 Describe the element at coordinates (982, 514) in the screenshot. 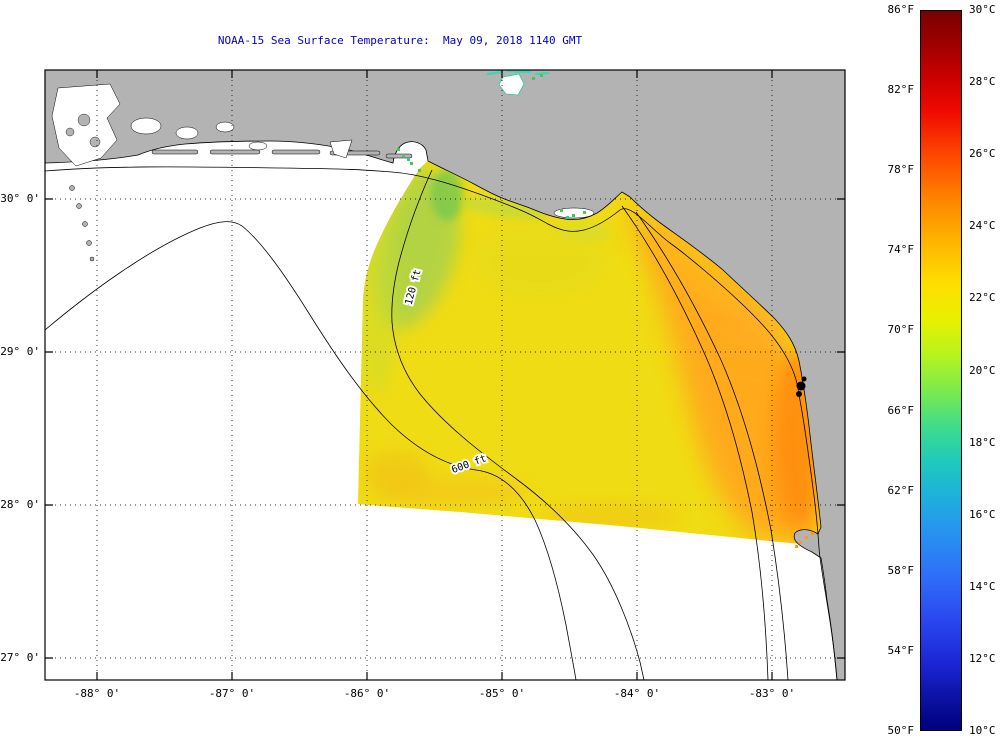

I see `colorbar-celsius-label: 16°C` at that location.